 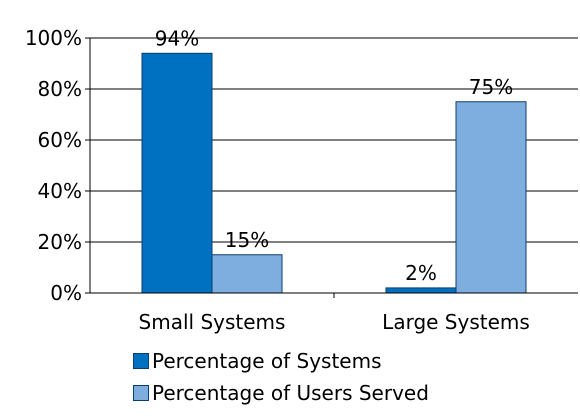 I want to click on data-label: 2%, so click(x=421, y=273).